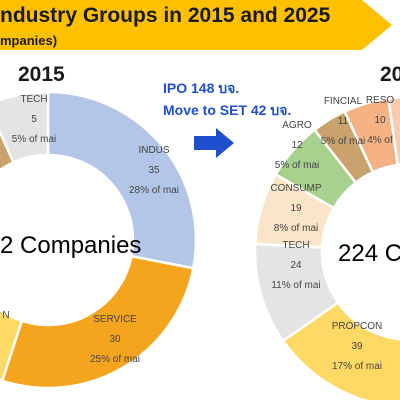 The image size is (400, 400). Describe the element at coordinates (214, 143) in the screenshot. I see `right-arrow-icon` at that location.